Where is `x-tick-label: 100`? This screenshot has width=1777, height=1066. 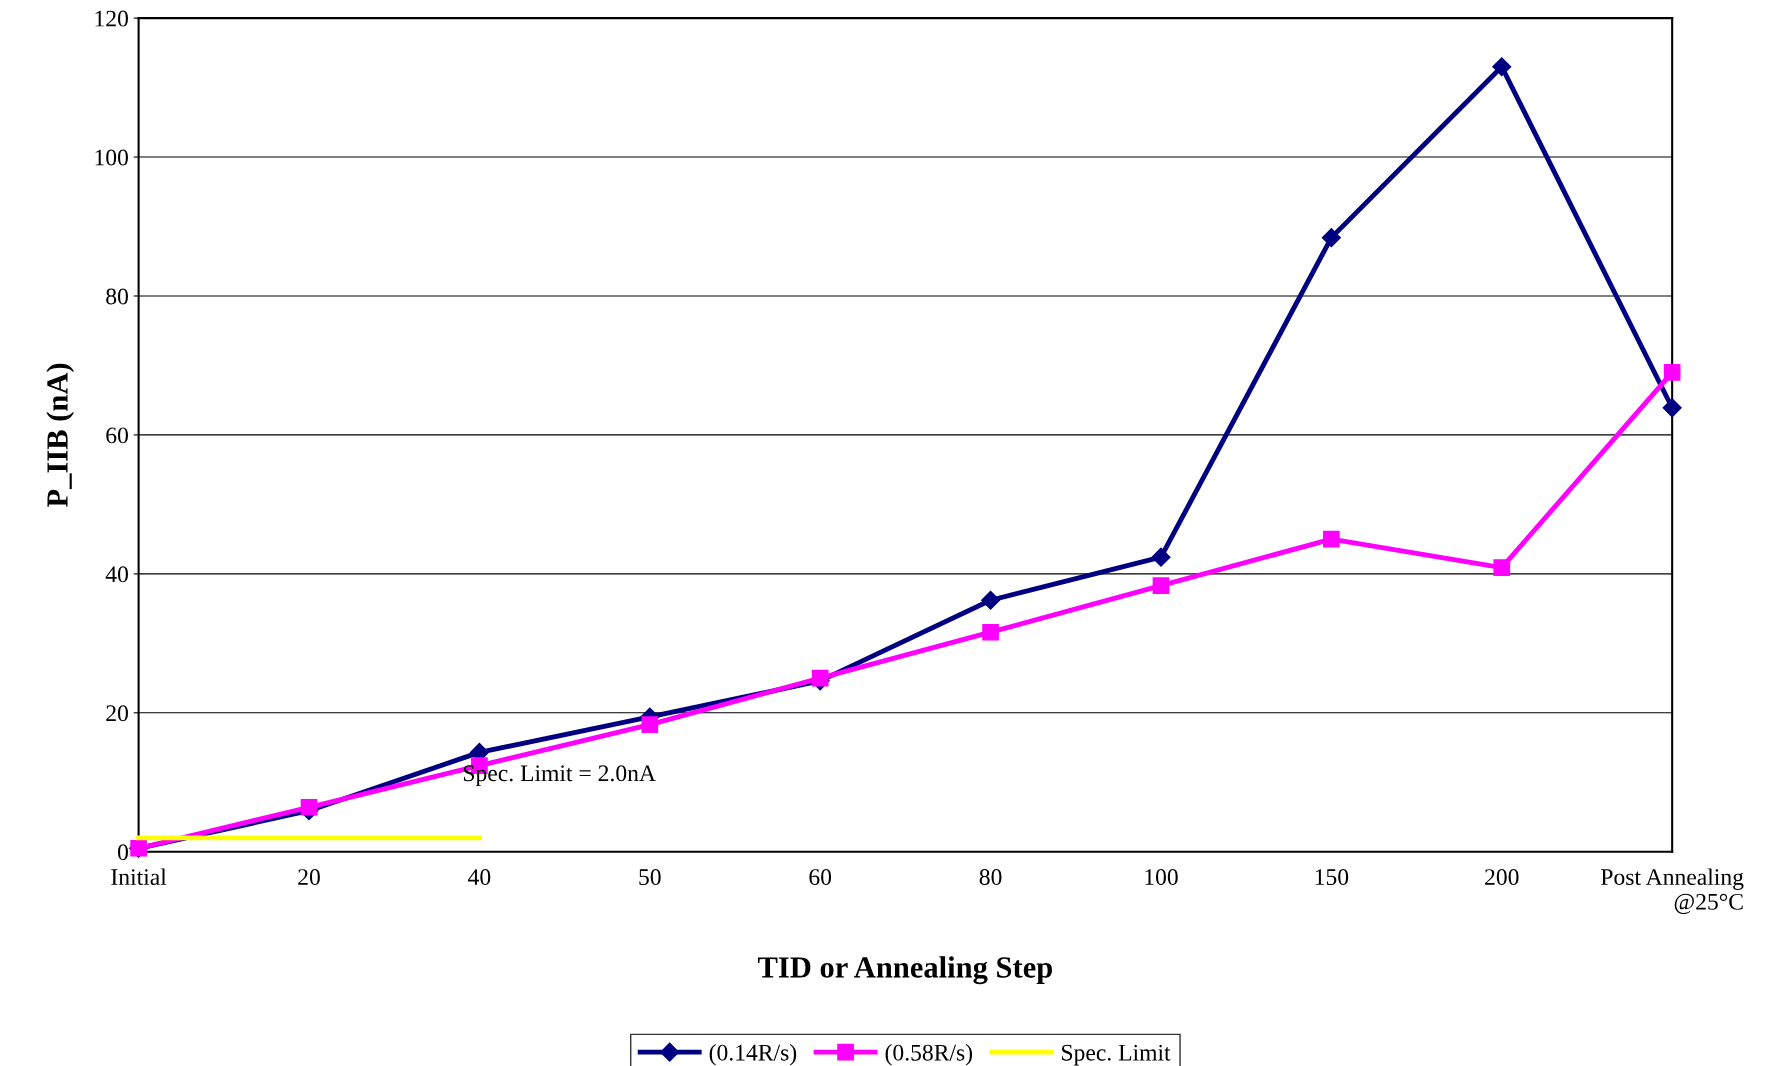
x-tick-label: 100 is located at coordinates (1161, 877).